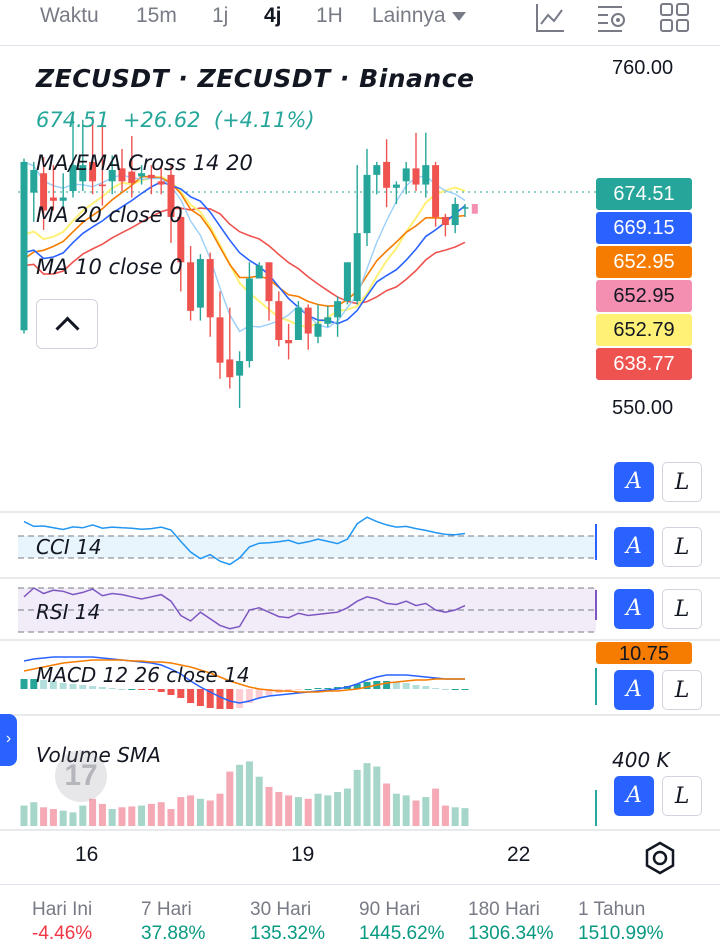 The height and width of the screenshot is (951, 720). I want to click on macd-label: MACD 12 26 close 14, so click(143, 675).